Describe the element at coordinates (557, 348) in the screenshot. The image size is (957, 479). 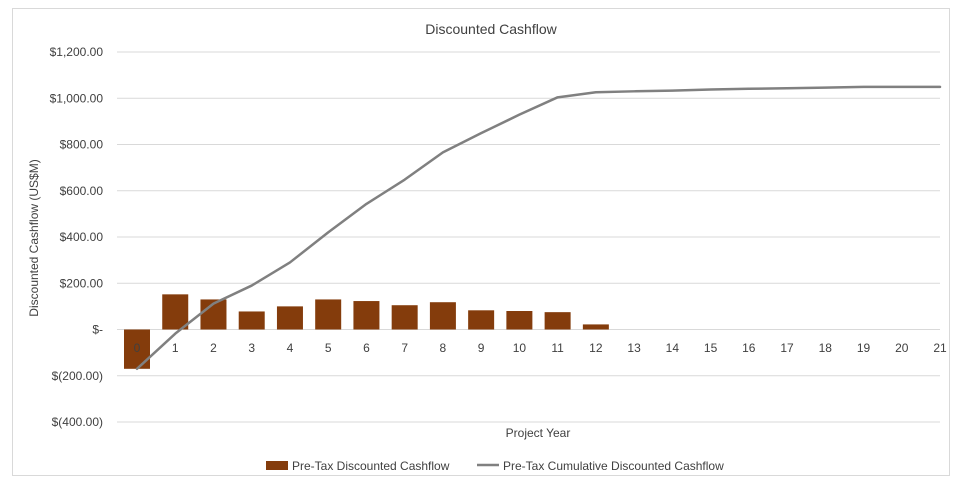
I see `x-tick-label: 11` at that location.